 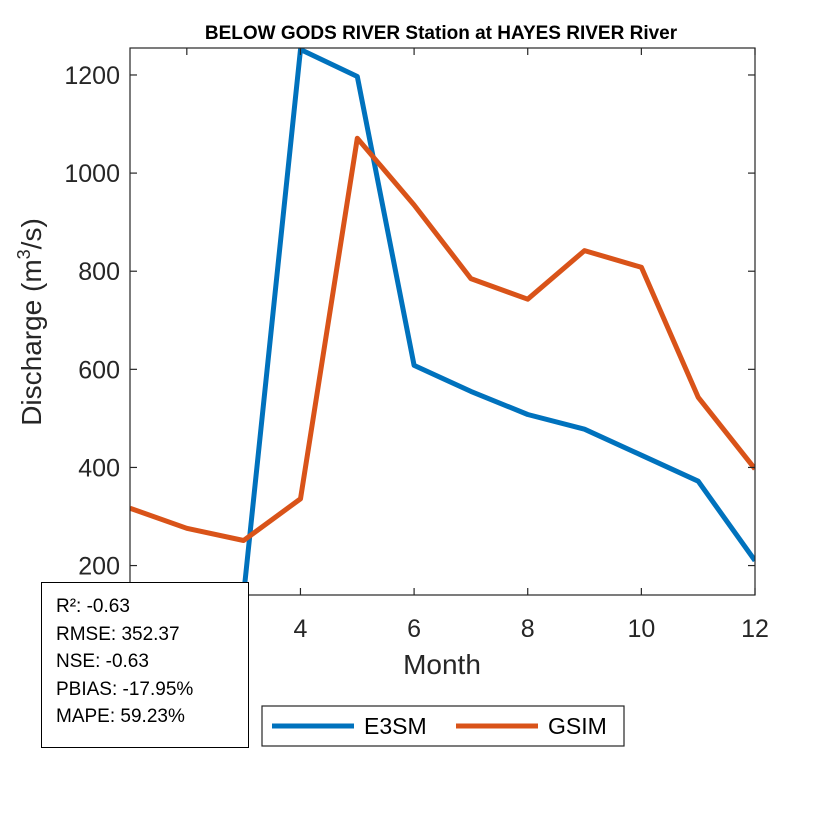 What do you see at coordinates (102, 661) in the screenshot?
I see `stat-nse: NSE: -0.63` at bounding box center [102, 661].